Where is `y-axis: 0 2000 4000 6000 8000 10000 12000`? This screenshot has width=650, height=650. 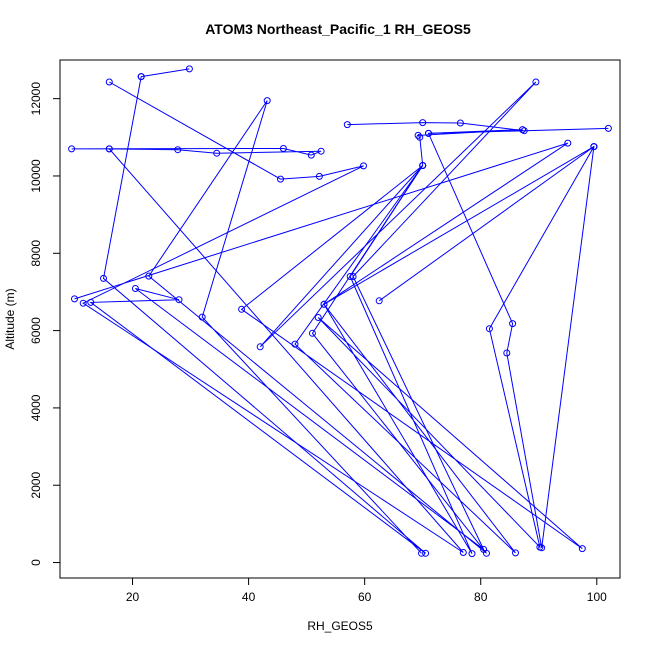
y-axis: 0 2000 4000 6000 8000 10000 12000 is located at coordinates (45, 324).